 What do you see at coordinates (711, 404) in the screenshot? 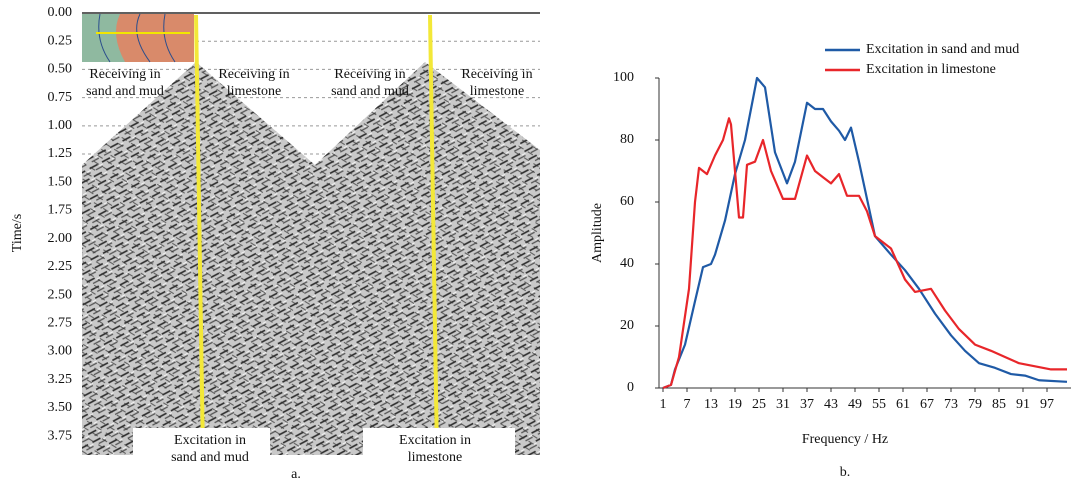
I see `x-tick-label: 13` at bounding box center [711, 404].